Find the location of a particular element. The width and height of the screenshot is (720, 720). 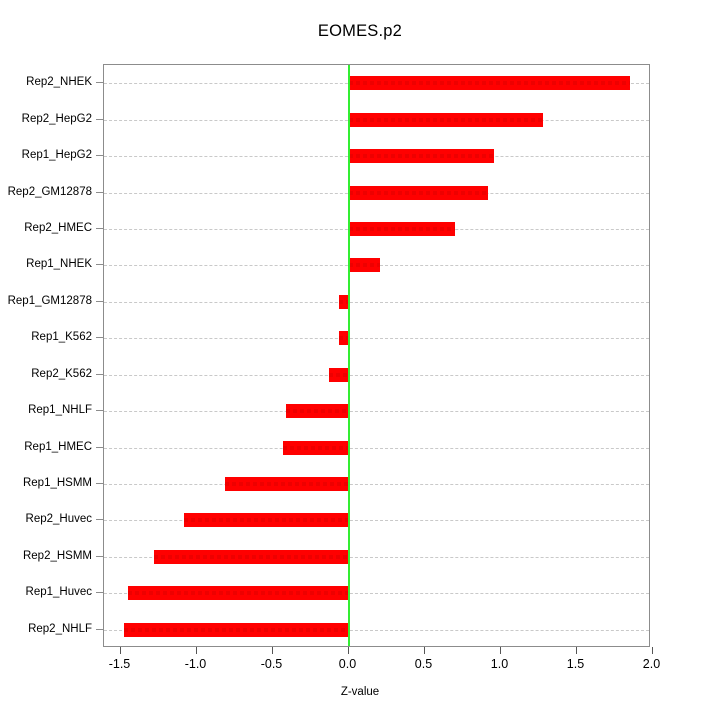

y-axis-tick-label: Rep2_NHEK is located at coordinates (59, 82).